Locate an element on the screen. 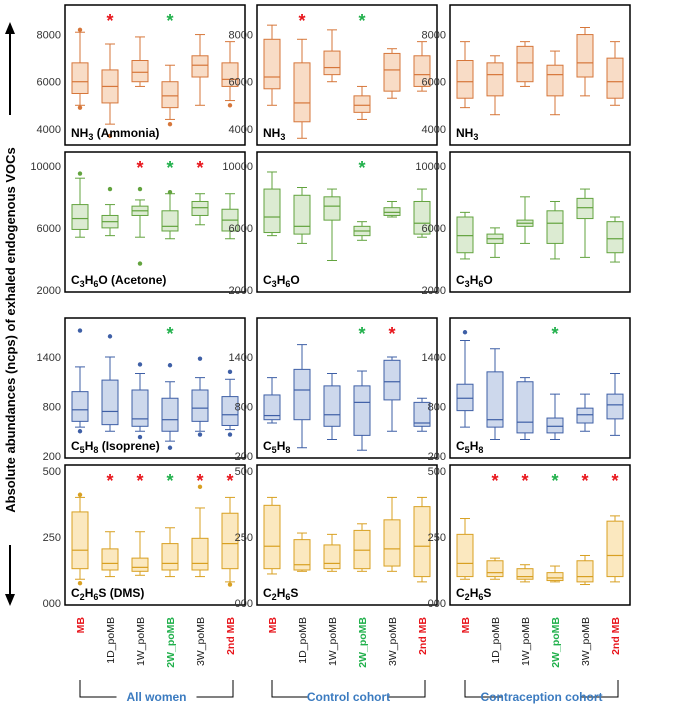 The width and height of the screenshot is (685, 710). y-axis-arrowhead-up is located at coordinates (10, 28).